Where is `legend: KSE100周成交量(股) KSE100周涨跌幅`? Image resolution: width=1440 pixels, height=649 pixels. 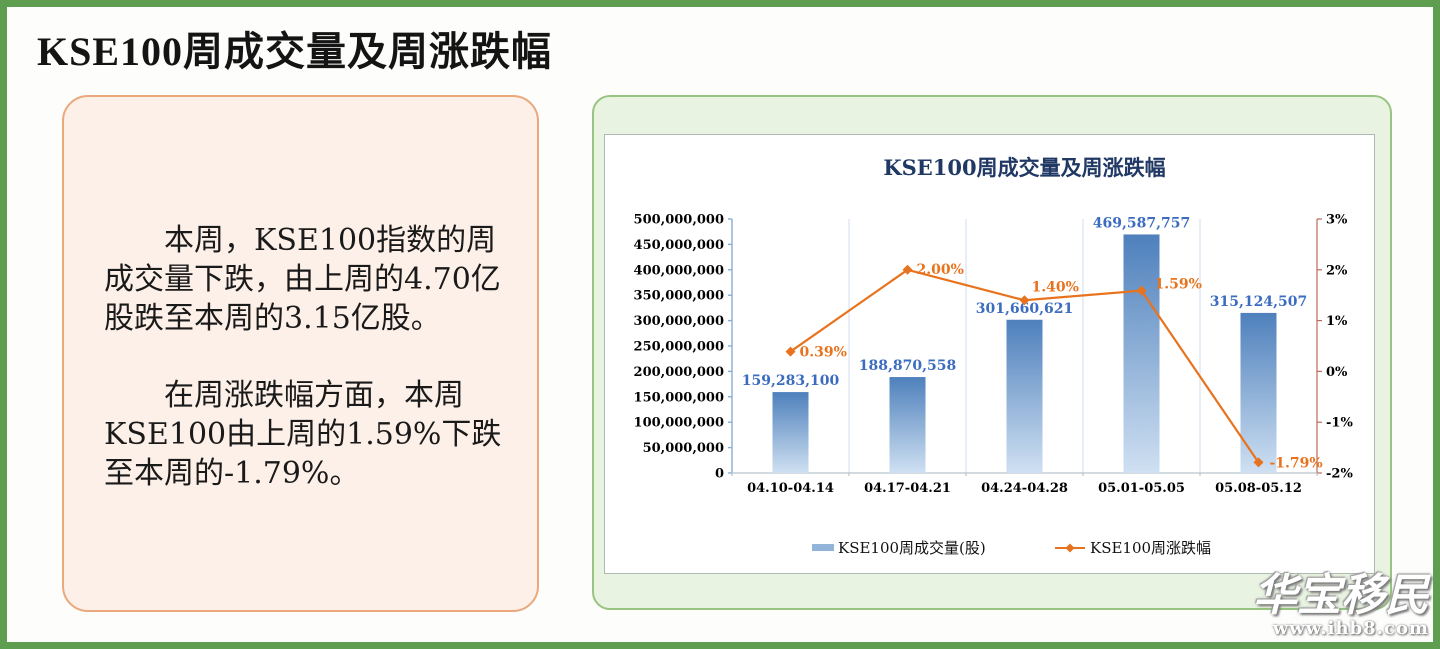
legend: KSE100周成交量(股) KSE100周涨跌幅 is located at coordinates (1011, 548).